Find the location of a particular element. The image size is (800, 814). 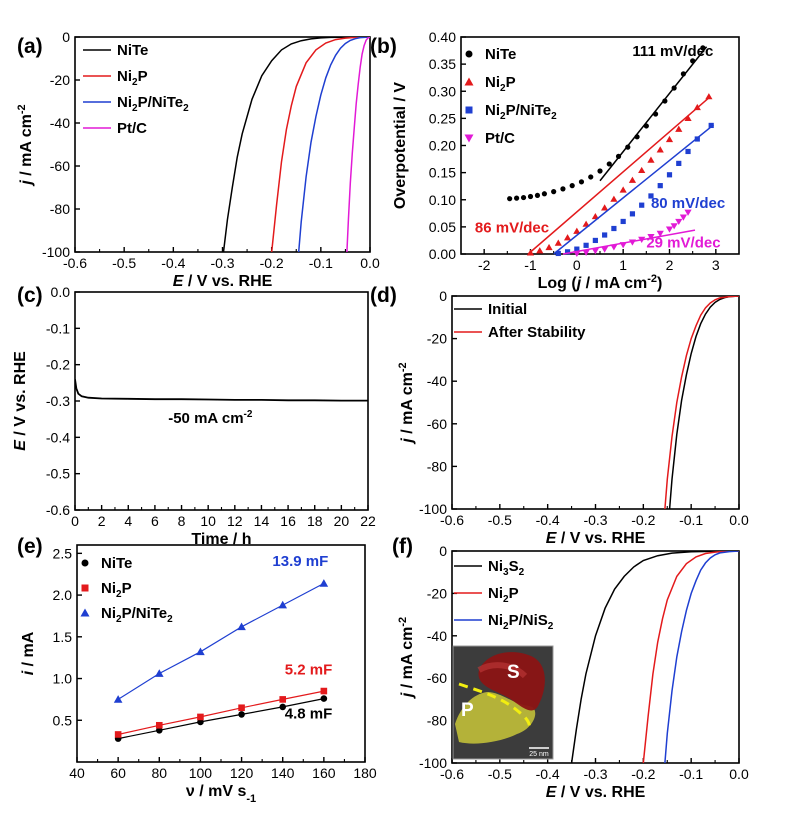

x-tick-label: 8 is located at coordinates (182, 521).